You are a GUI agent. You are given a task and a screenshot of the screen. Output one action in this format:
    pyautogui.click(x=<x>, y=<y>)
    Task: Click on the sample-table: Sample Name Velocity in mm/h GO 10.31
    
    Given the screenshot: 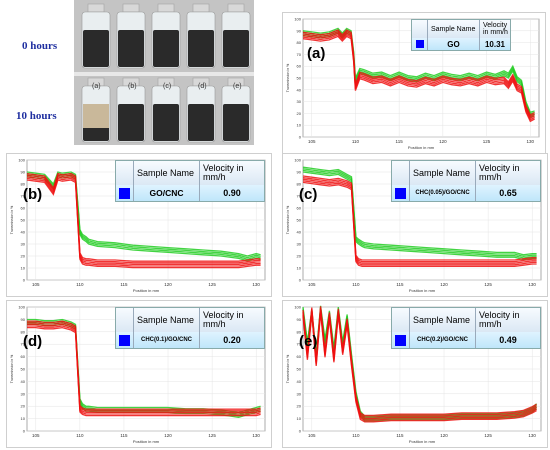 What is the action you would take?
    pyautogui.click(x=461, y=35)
    